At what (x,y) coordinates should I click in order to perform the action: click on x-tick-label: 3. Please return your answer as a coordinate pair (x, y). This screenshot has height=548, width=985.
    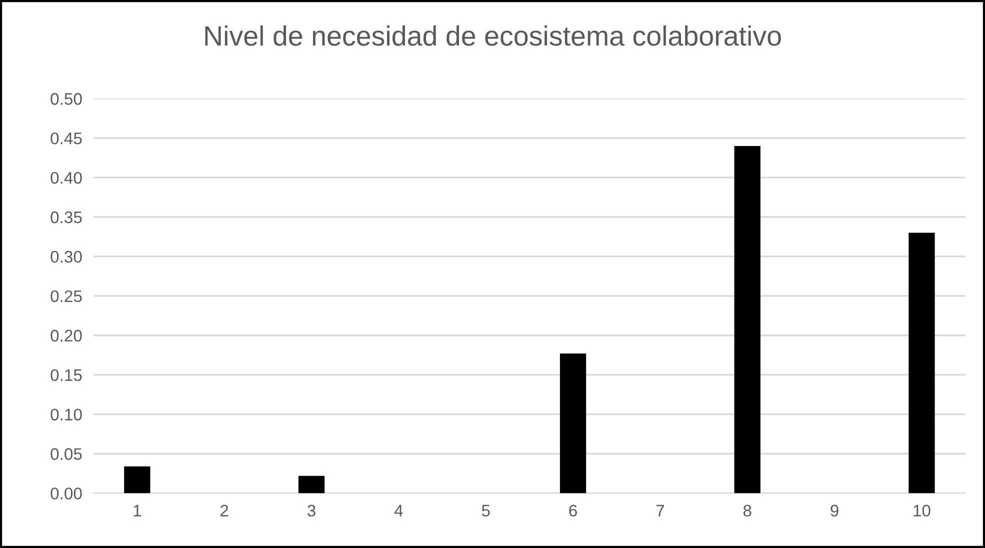
    Looking at the image, I should click on (312, 510).